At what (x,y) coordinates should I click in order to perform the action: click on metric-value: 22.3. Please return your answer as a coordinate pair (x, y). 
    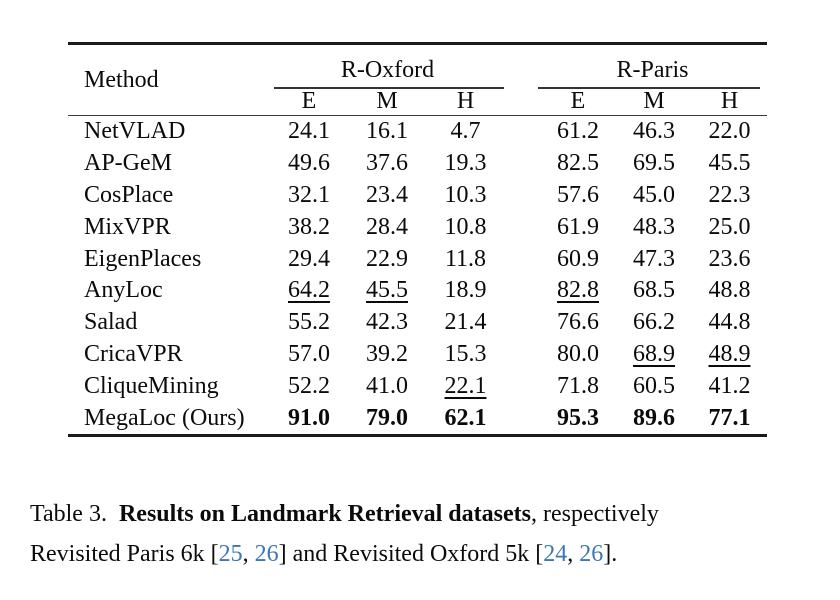
    Looking at the image, I should click on (729, 194).